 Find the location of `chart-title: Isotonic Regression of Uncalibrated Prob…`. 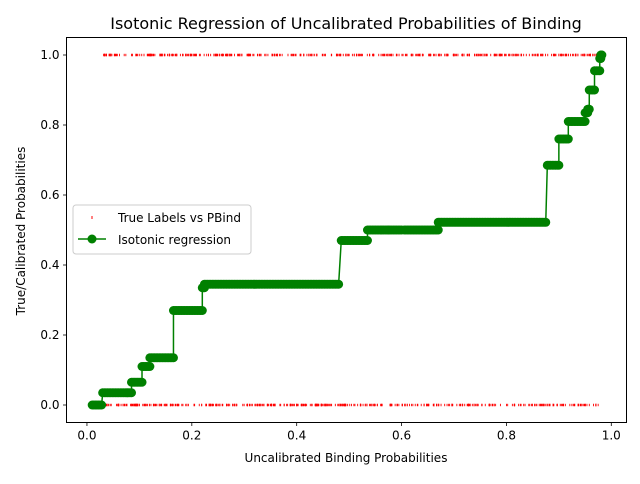

chart-title: Isotonic Regression of Uncalibrated Prob… is located at coordinates (346, 23).